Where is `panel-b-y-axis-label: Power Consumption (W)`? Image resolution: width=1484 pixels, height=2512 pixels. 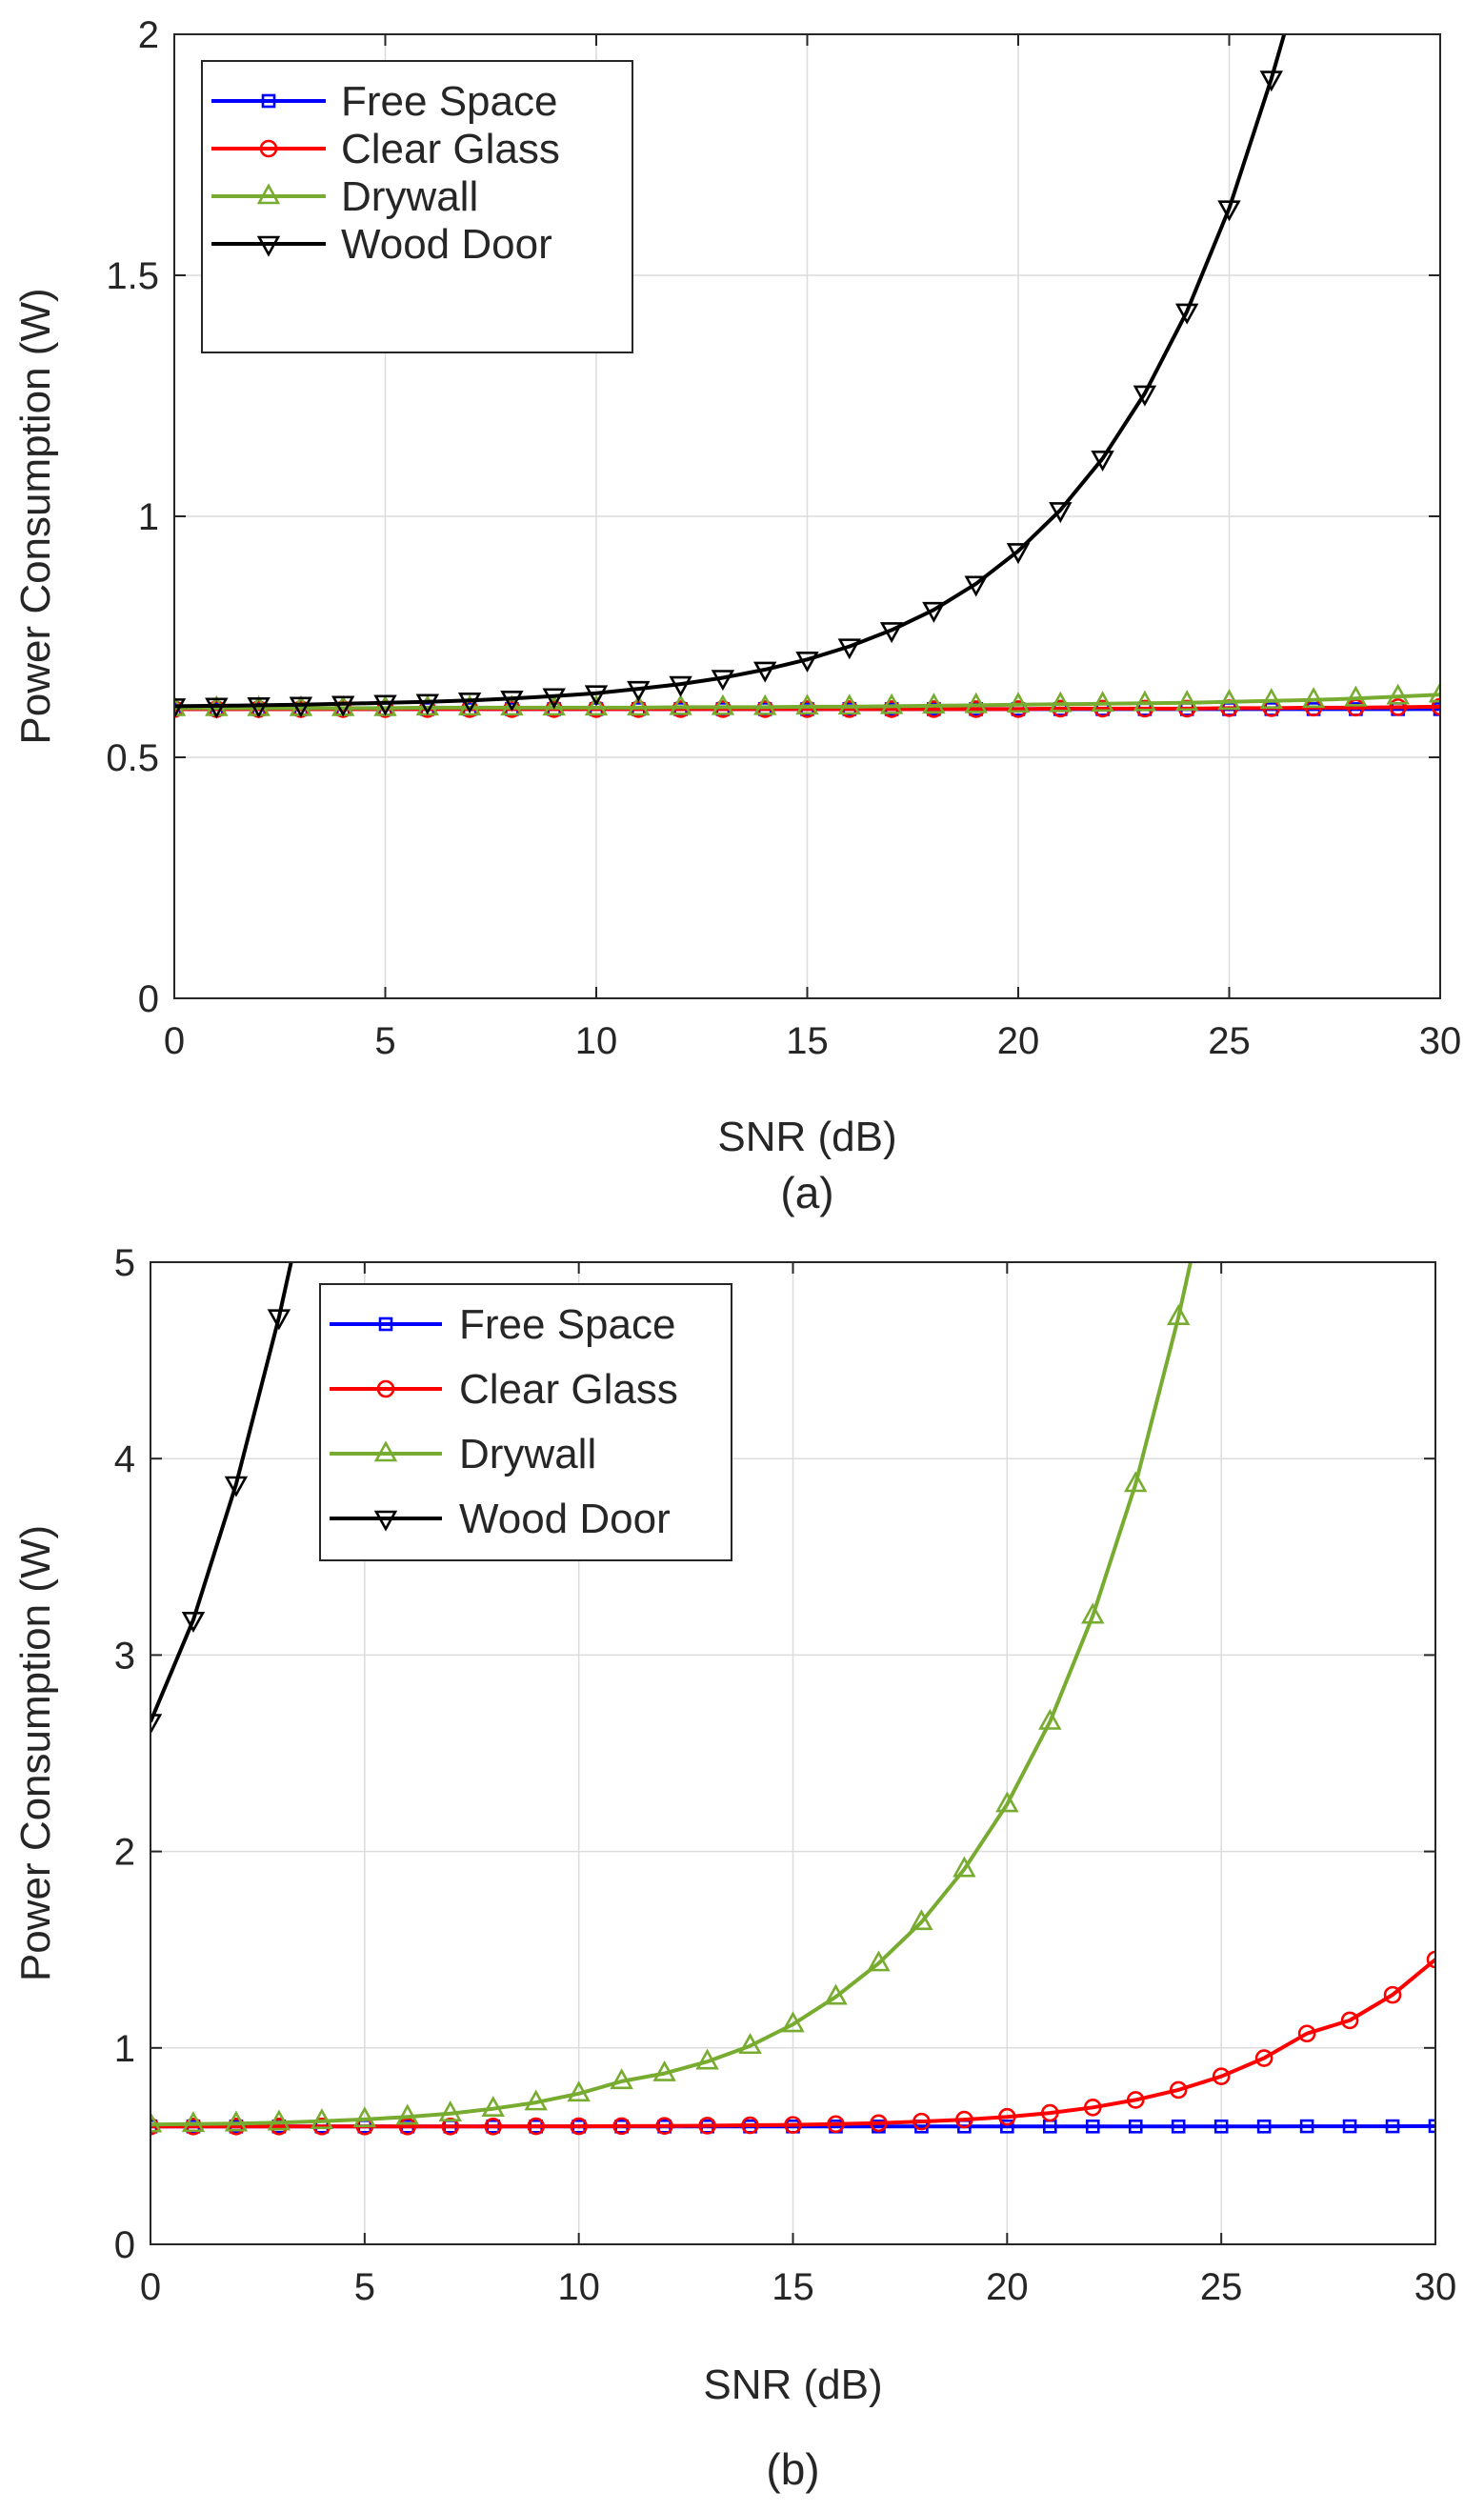
panel-b-y-axis-label: Power Consumption (W) is located at coordinates (36, 1753).